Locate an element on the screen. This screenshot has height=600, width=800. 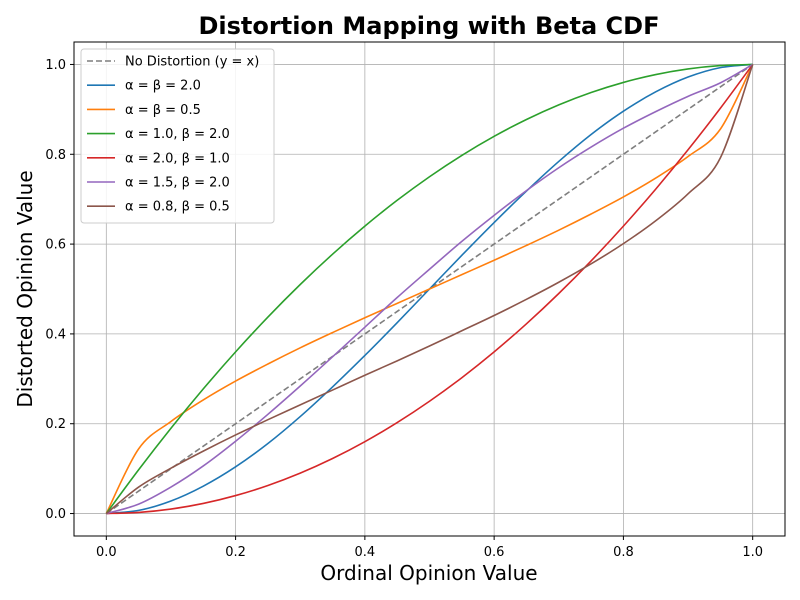
x-tick-label: 1.0 is located at coordinates (752, 552).